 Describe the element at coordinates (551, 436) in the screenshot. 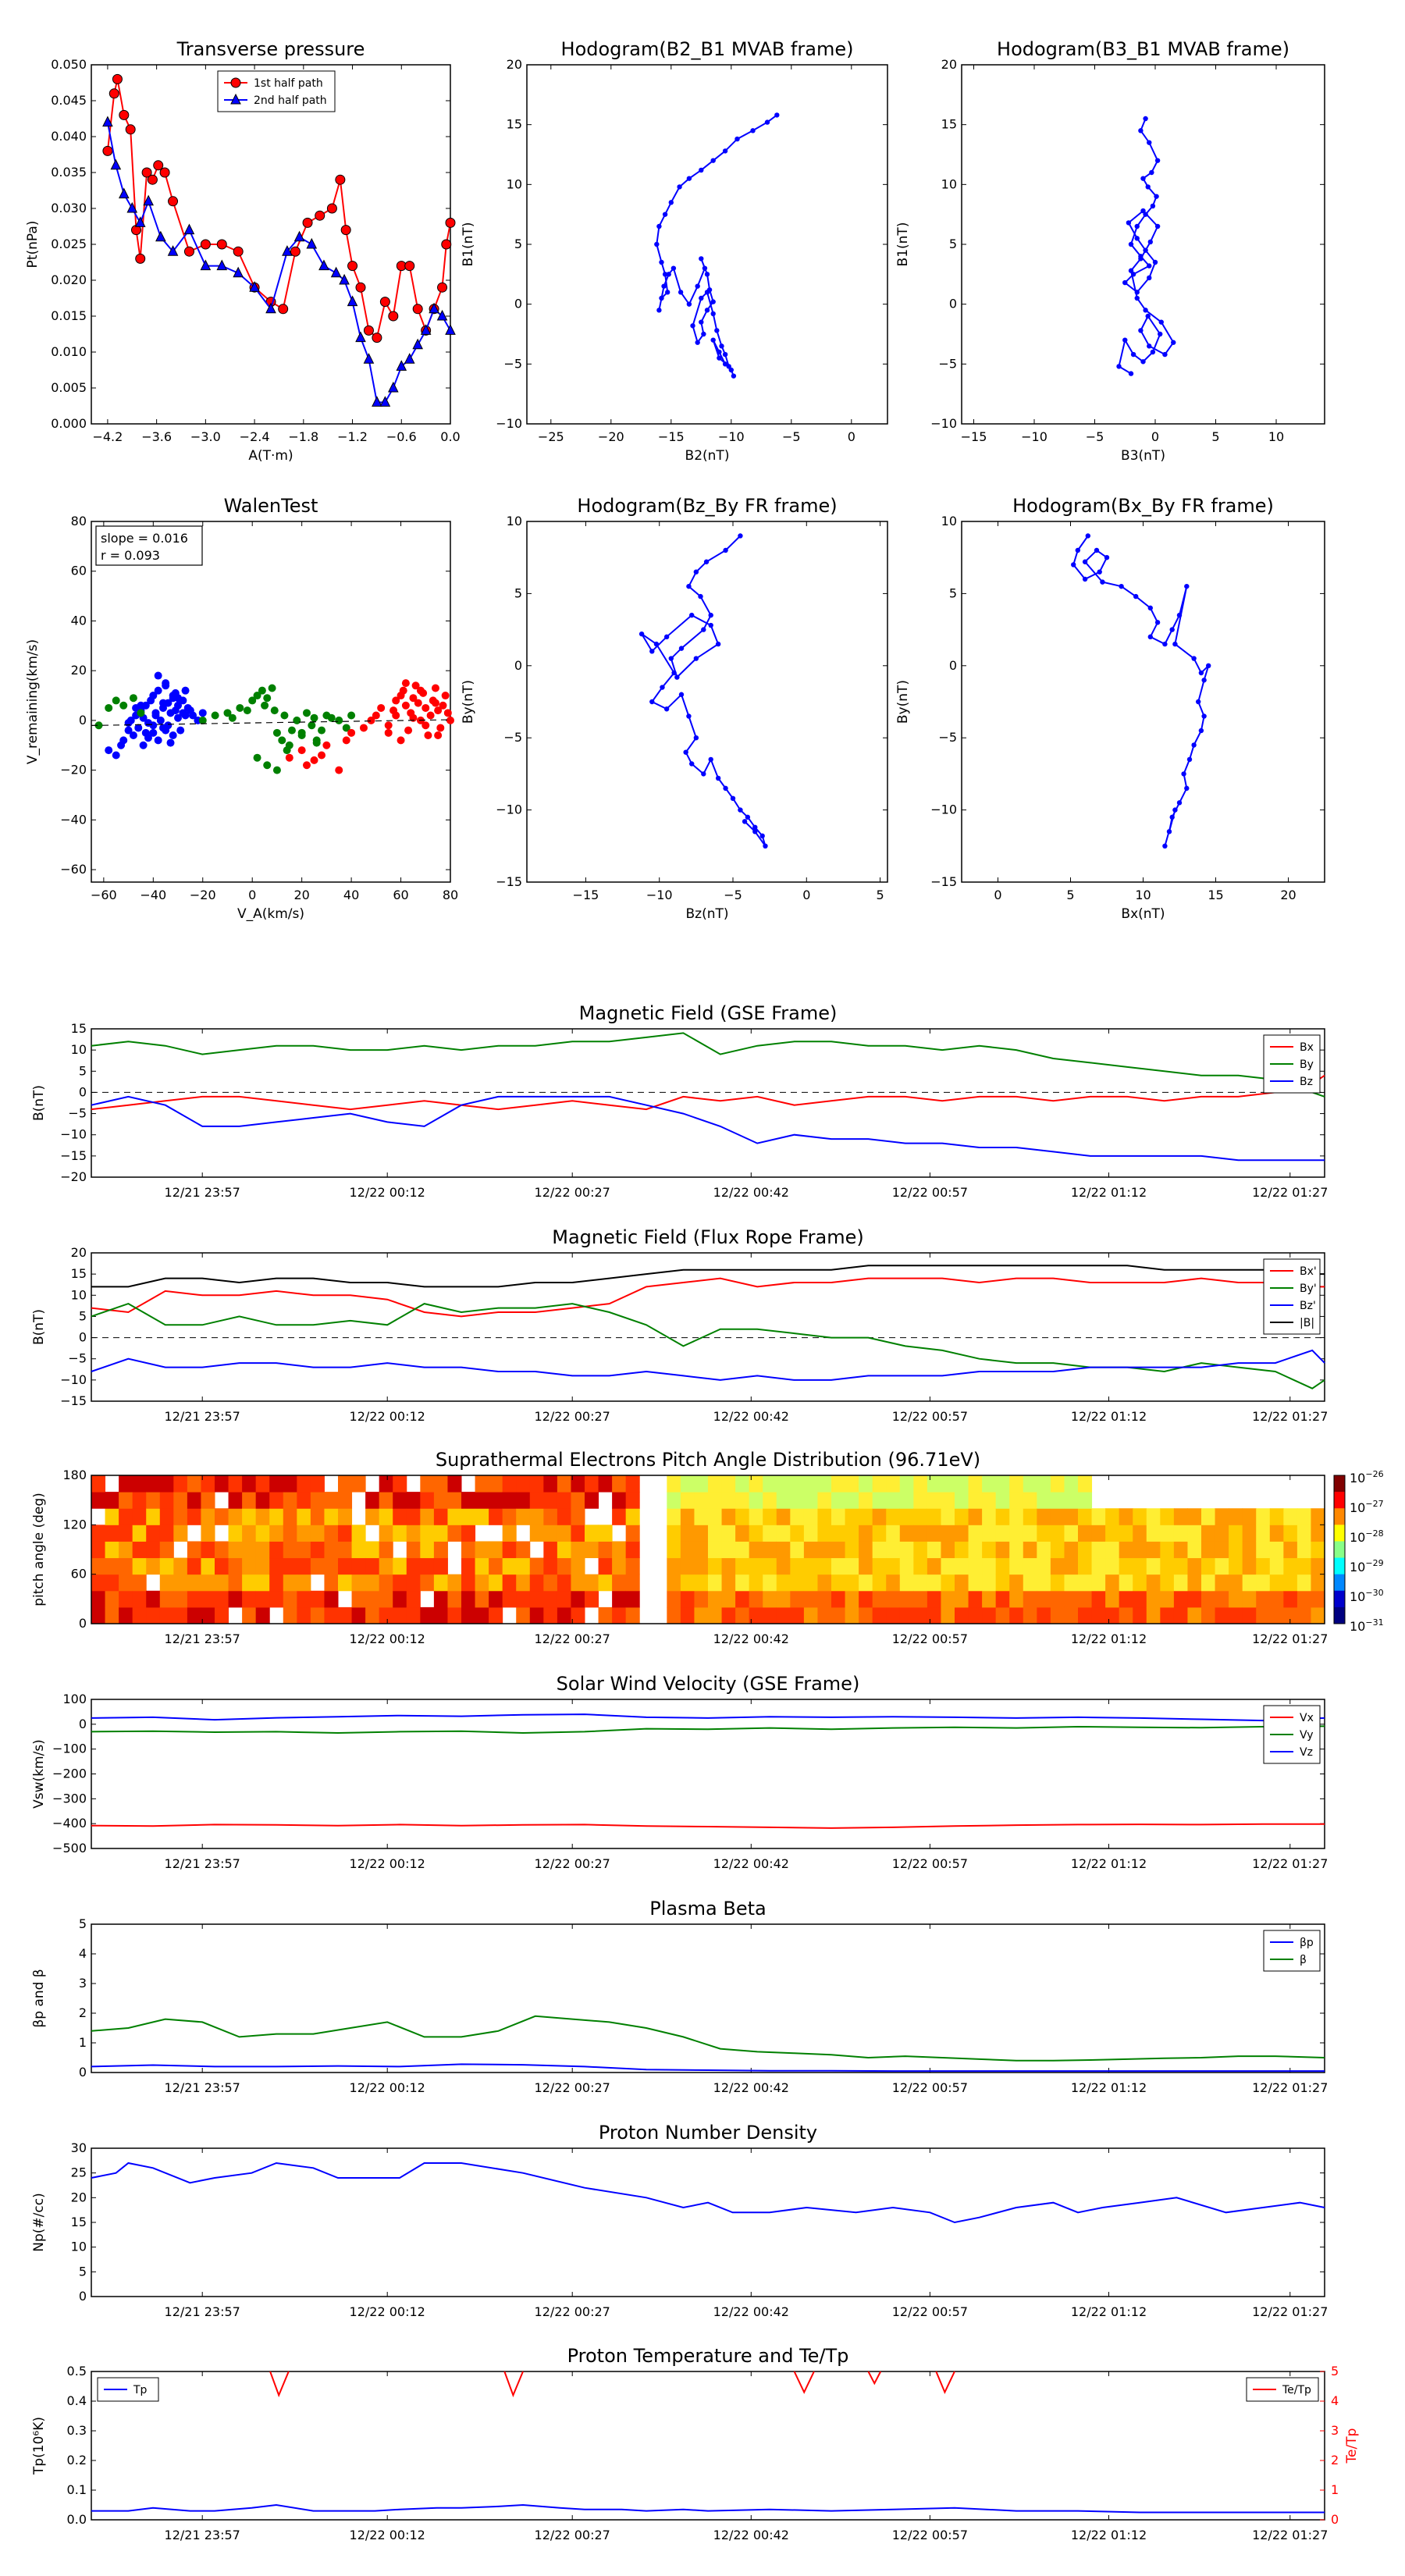

I see `x-tick-label: −25` at that location.